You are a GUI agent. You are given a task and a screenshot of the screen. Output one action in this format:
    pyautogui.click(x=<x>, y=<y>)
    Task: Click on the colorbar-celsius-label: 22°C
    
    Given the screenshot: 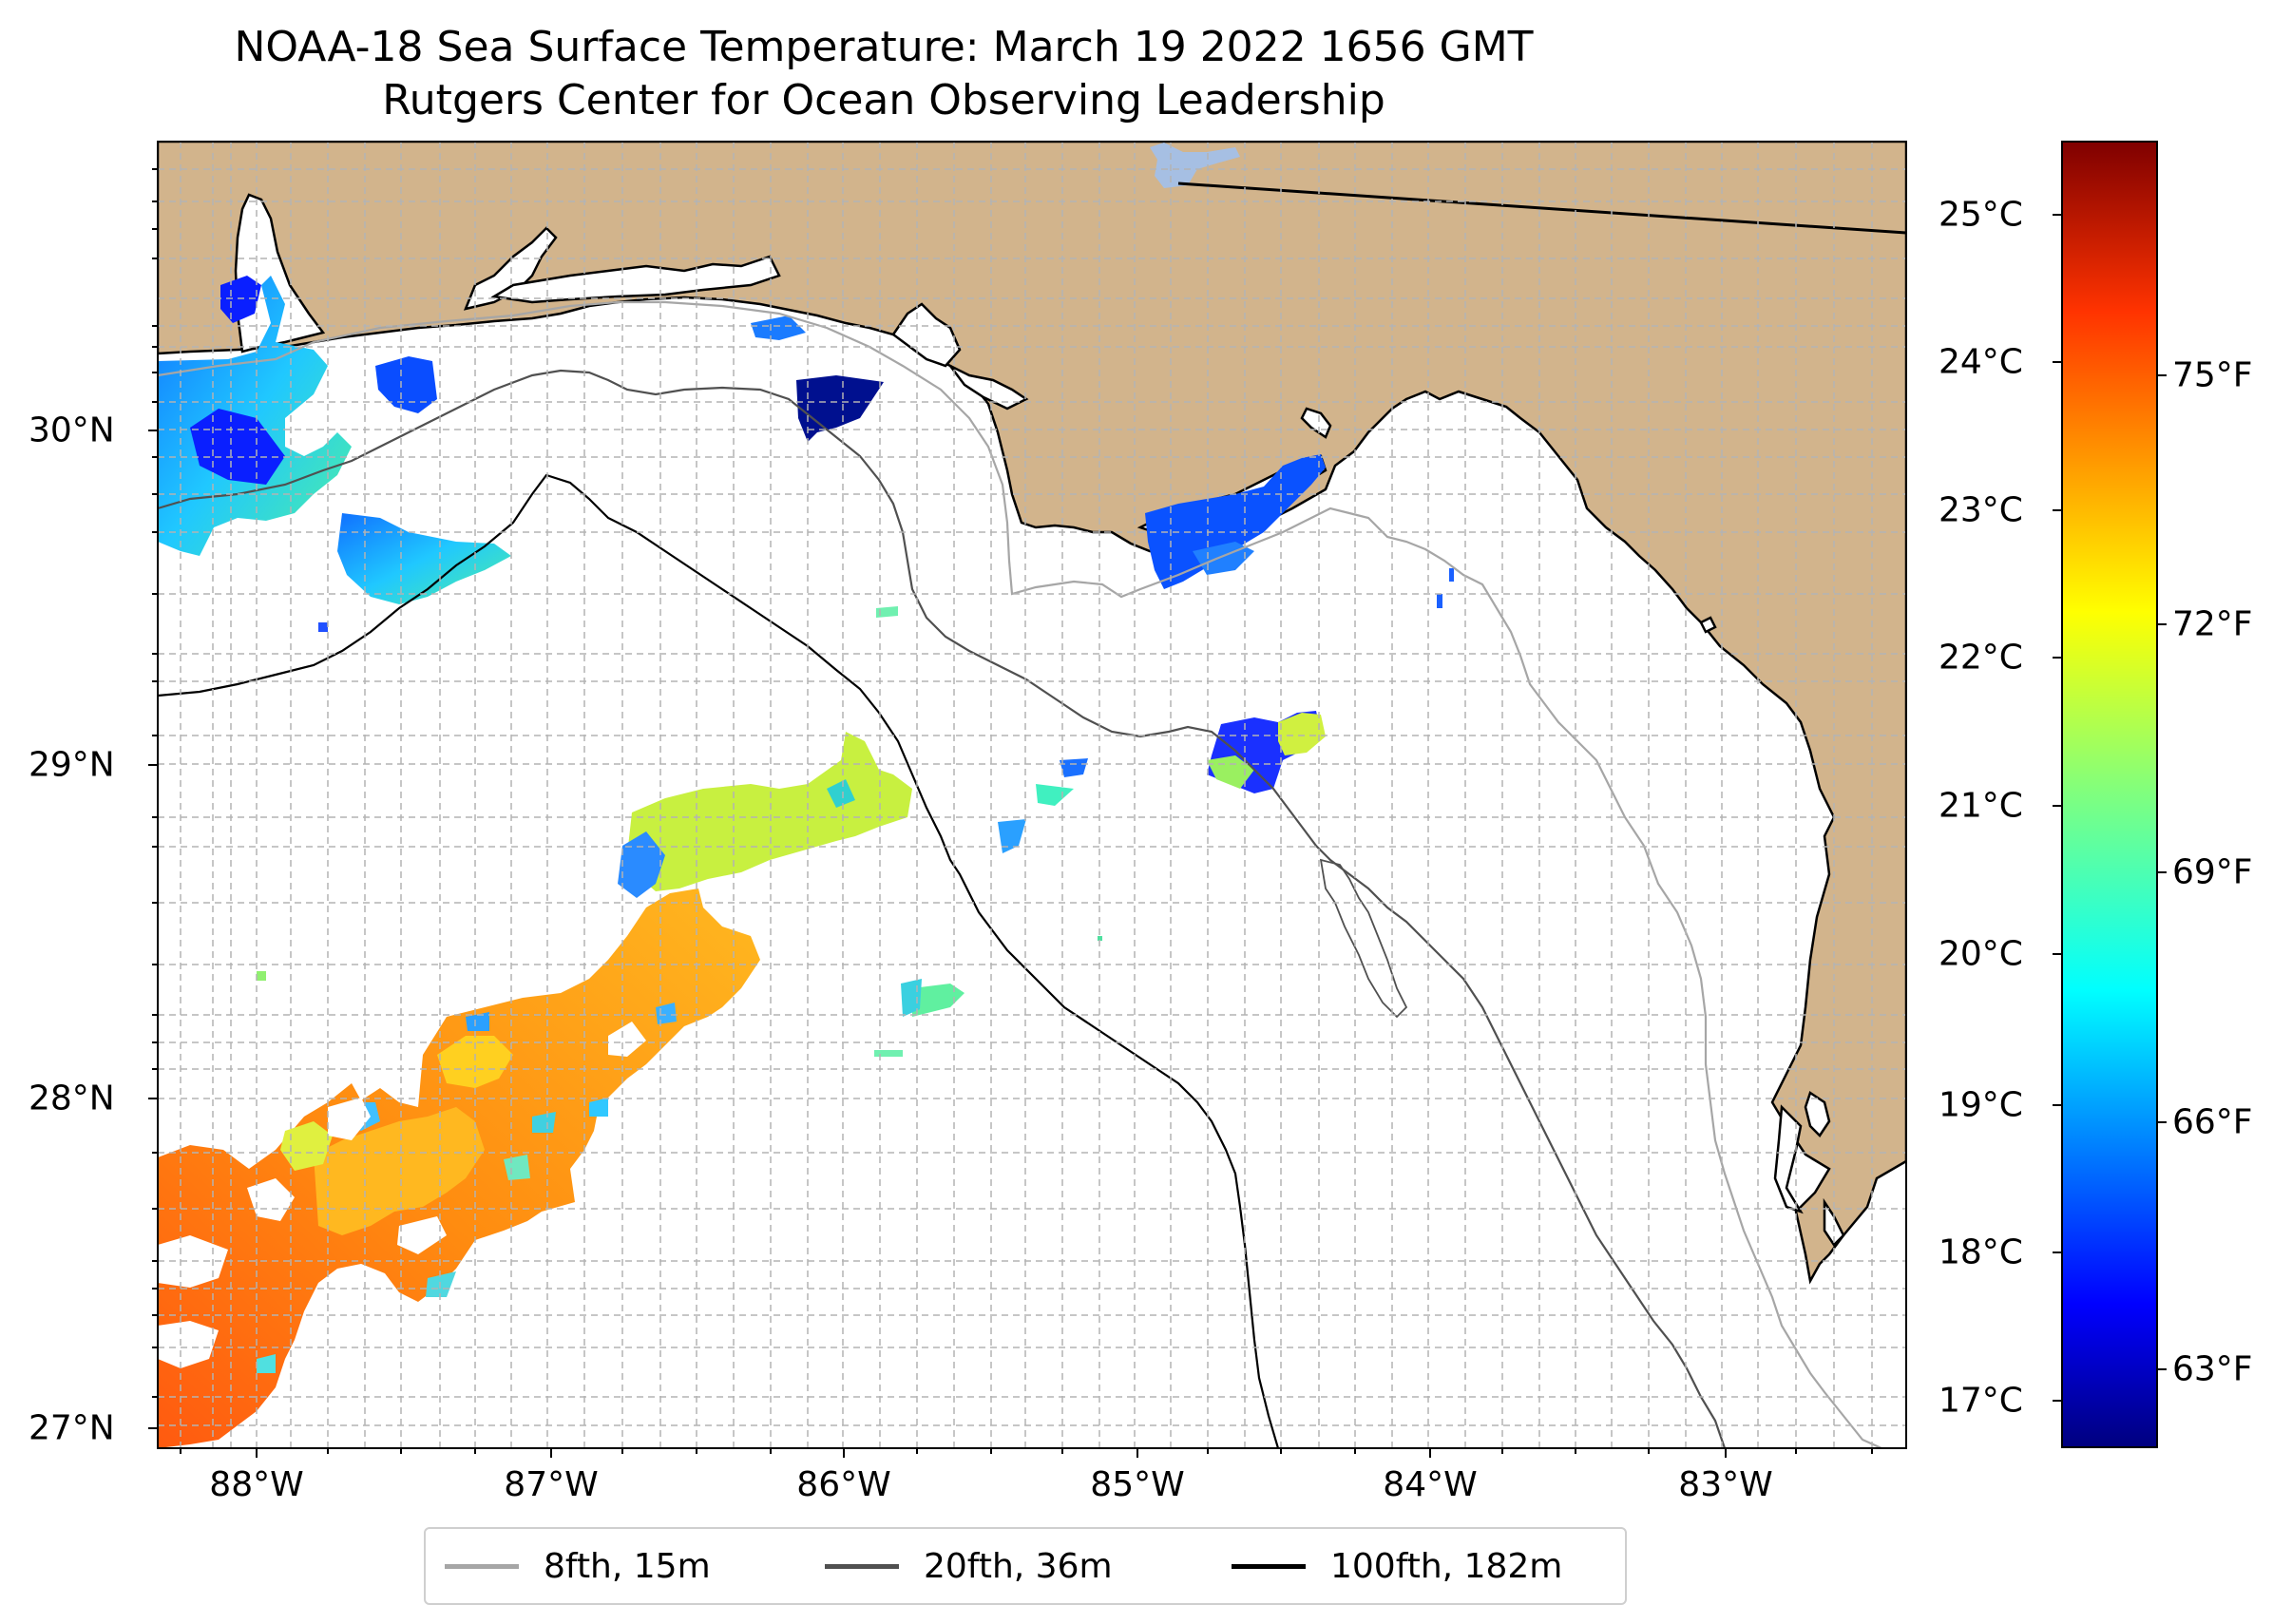 What is the action you would take?
    pyautogui.click(x=1981, y=658)
    